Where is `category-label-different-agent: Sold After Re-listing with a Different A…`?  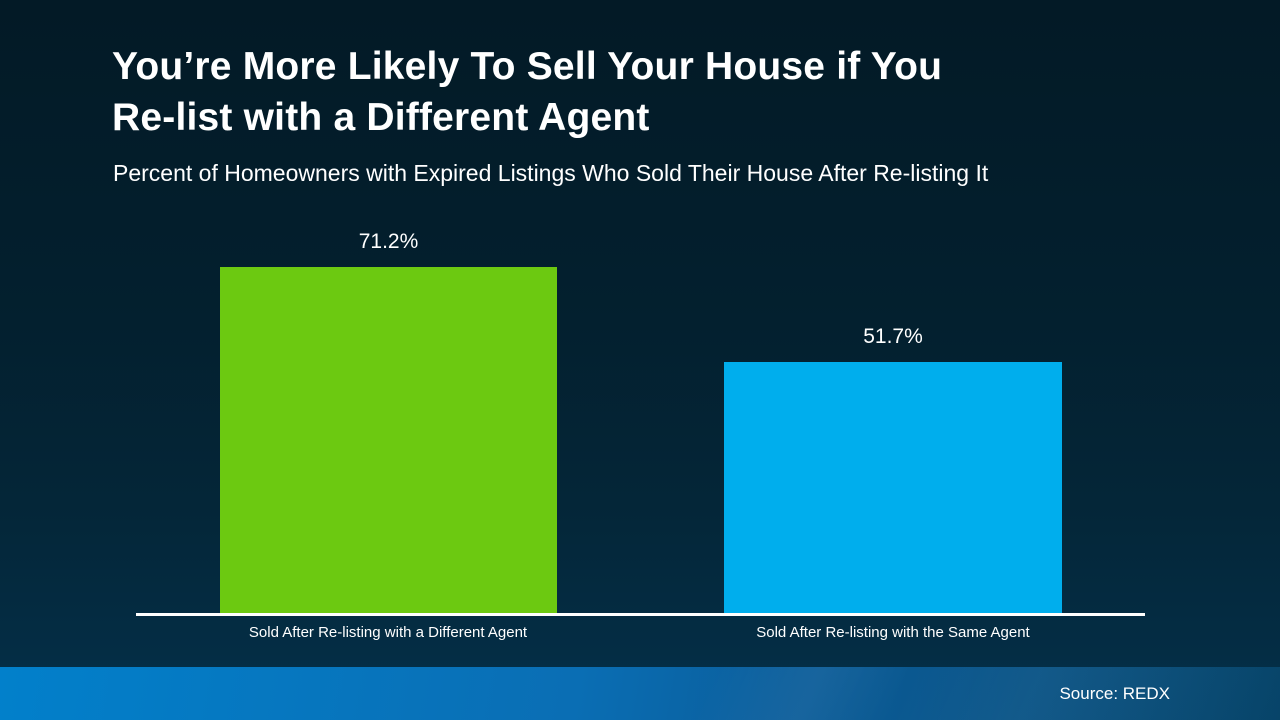
category-label-different-agent: Sold After Re-listing with a Different A… is located at coordinates (388, 632).